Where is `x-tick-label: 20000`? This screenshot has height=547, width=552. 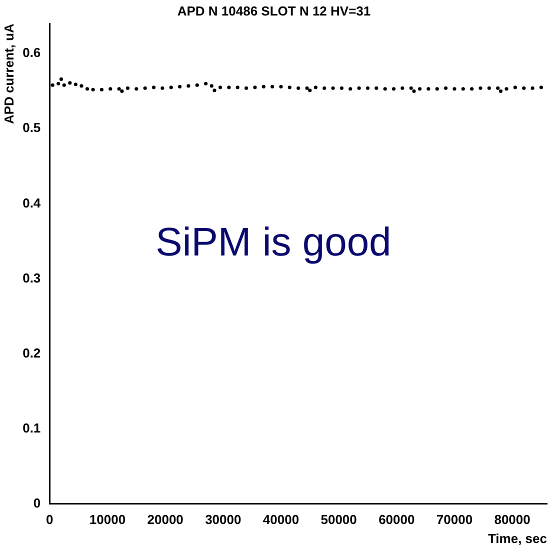 x-tick-label: 20000 is located at coordinates (165, 520).